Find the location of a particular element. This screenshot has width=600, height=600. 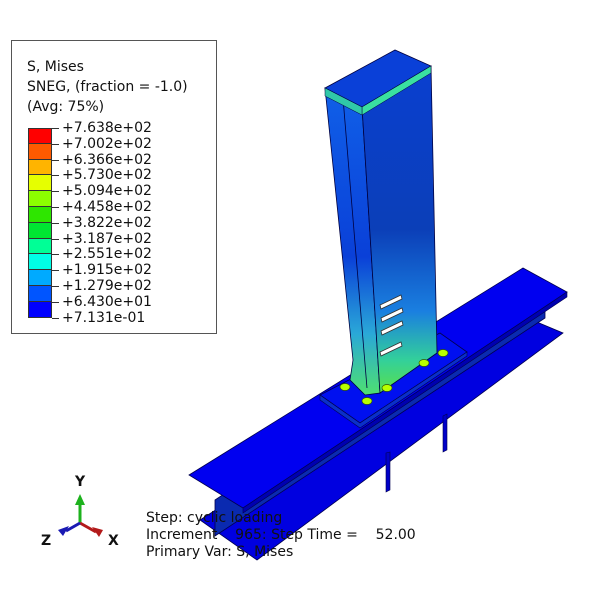

color-bar is located at coordinates (40, 223).